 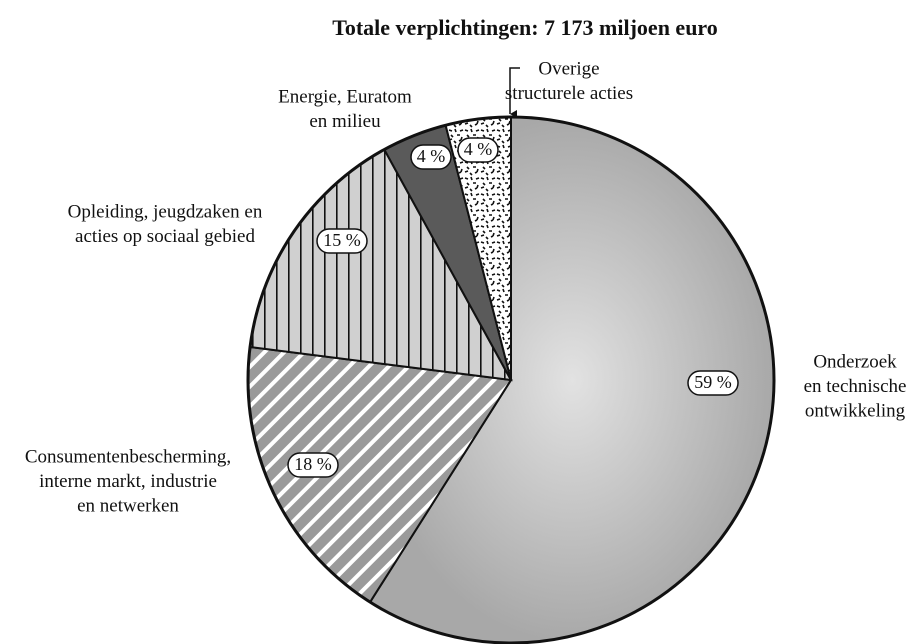 What do you see at coordinates (165, 236) in the screenshot?
I see `category-label: acties op sociaal gebied` at bounding box center [165, 236].